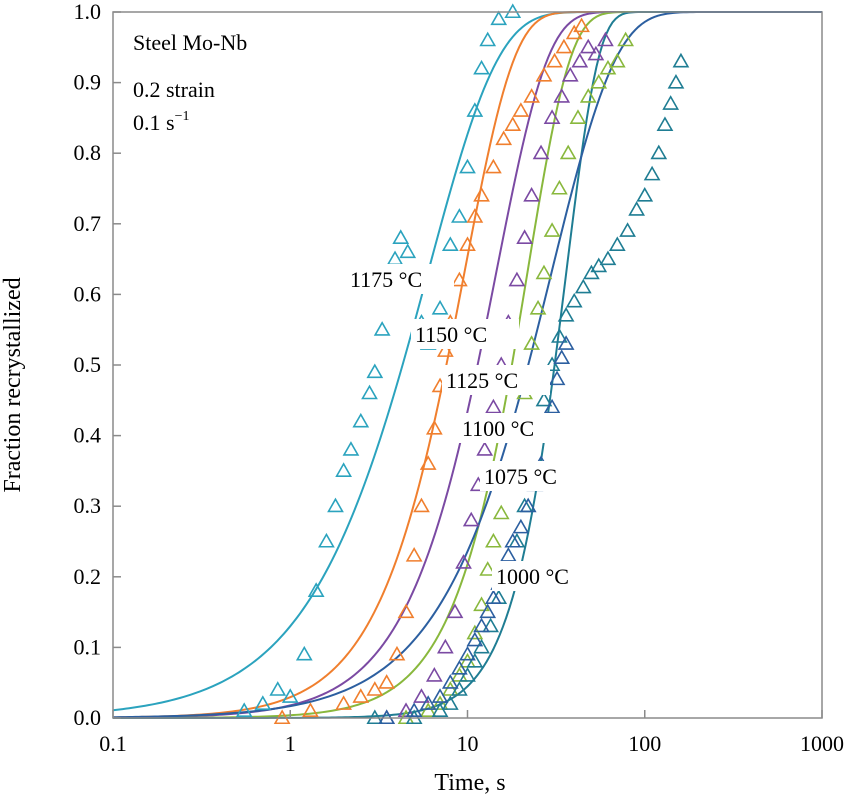 This screenshot has height=803, width=850. I want to click on series-label: 1125 °C, so click(482, 380).